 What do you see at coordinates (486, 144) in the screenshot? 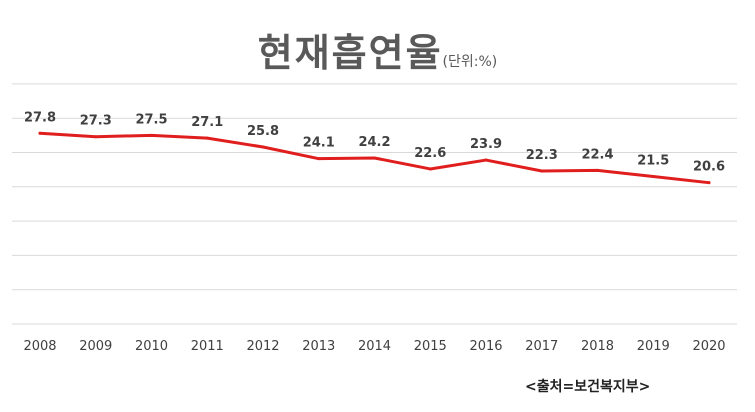
I see `data-label: 23.9` at bounding box center [486, 144].